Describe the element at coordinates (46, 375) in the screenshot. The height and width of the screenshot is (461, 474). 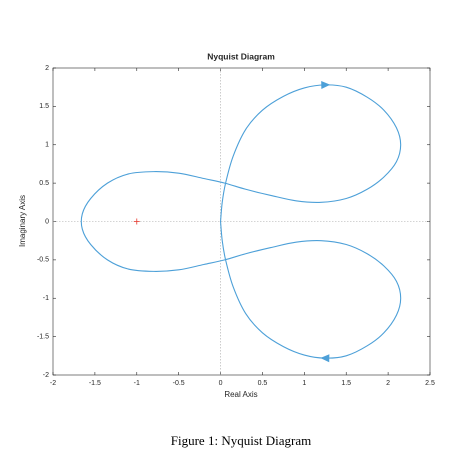
I see `y-tick-label: -2` at that location.